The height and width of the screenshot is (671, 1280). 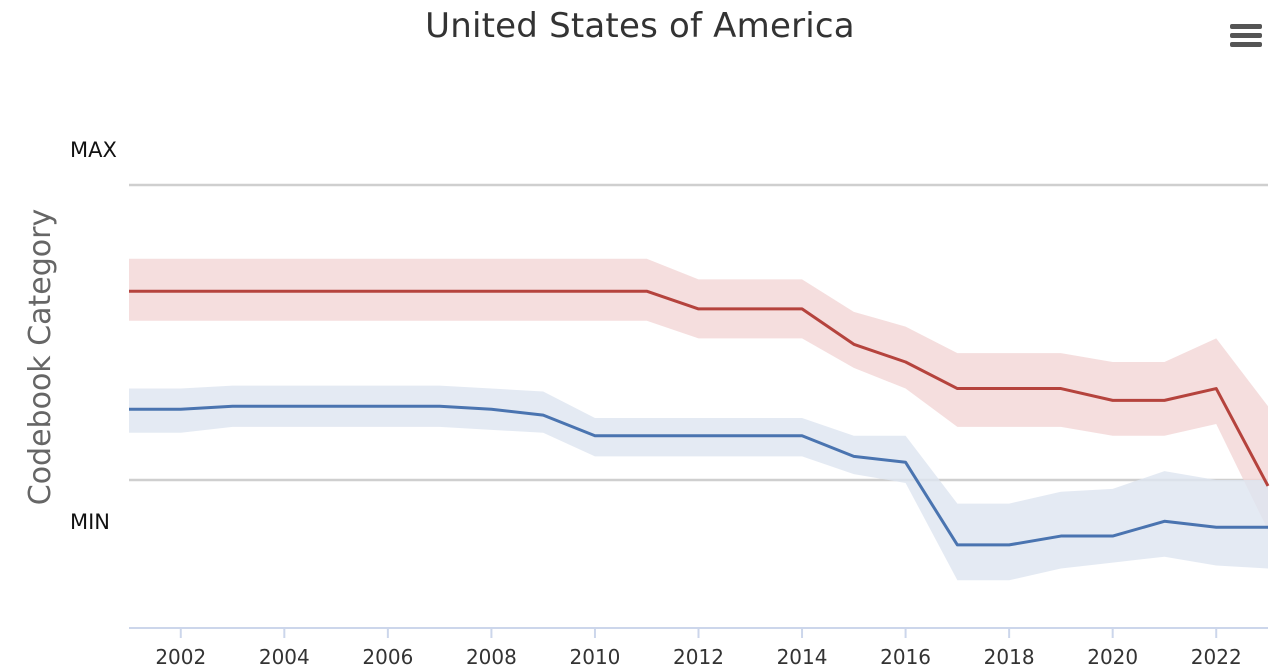 I want to click on x-tick-label: 2014, so click(x=802, y=657).